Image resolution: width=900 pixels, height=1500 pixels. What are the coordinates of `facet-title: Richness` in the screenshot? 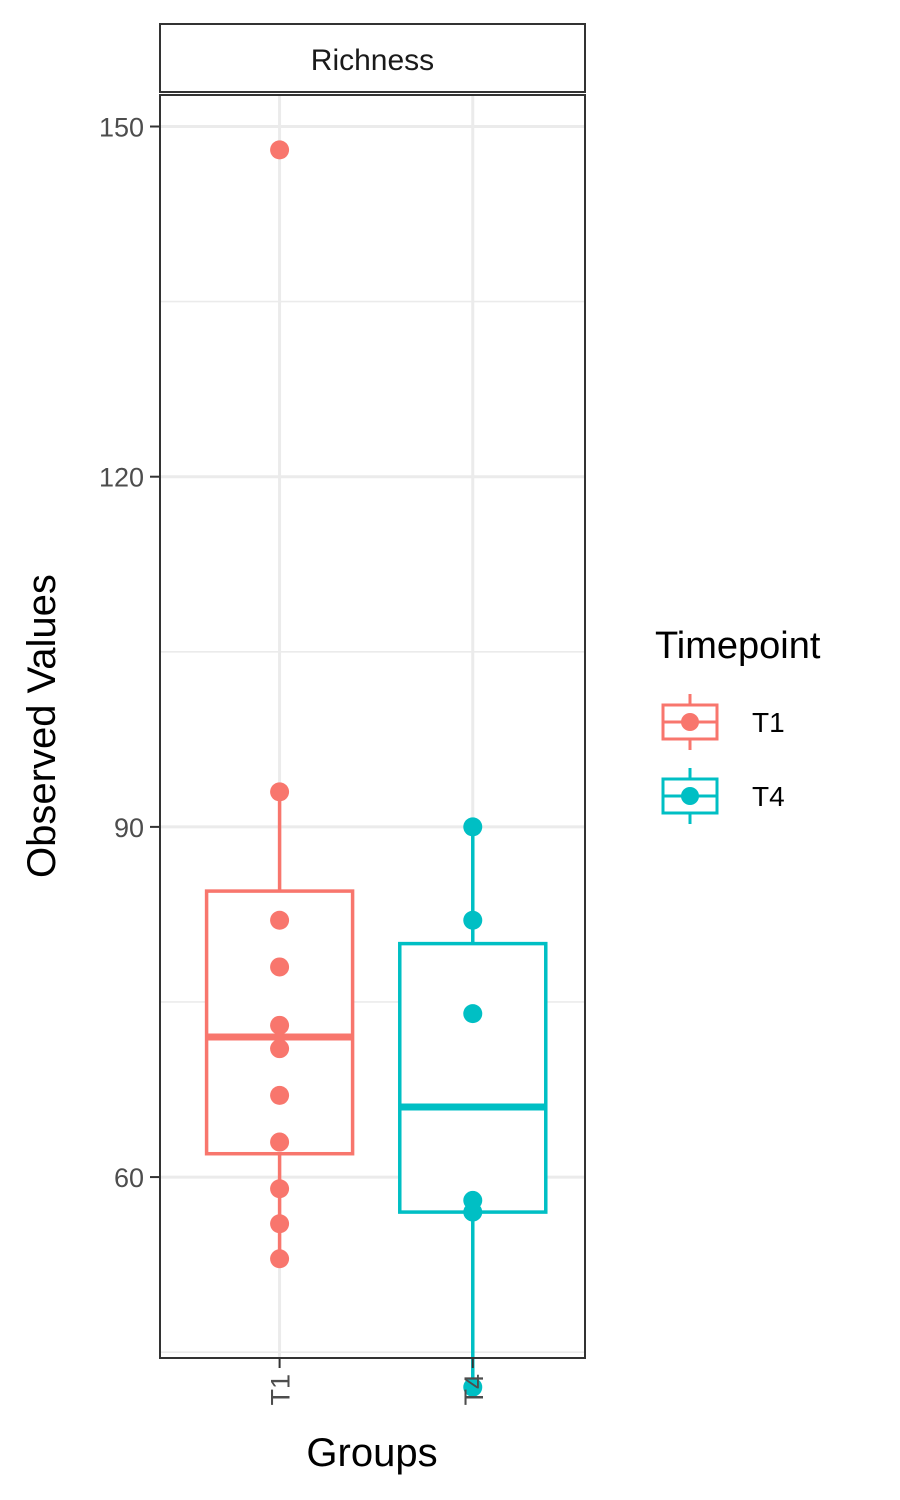 It's located at (372, 60).